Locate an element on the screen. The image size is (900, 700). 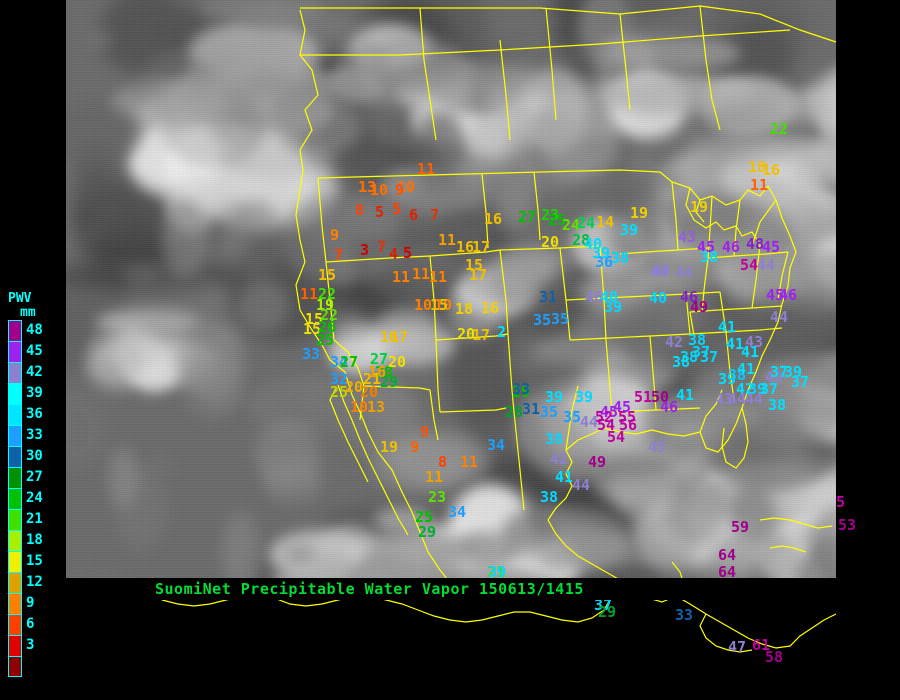
colorbar-tick: 45 is located at coordinates (34, 351).